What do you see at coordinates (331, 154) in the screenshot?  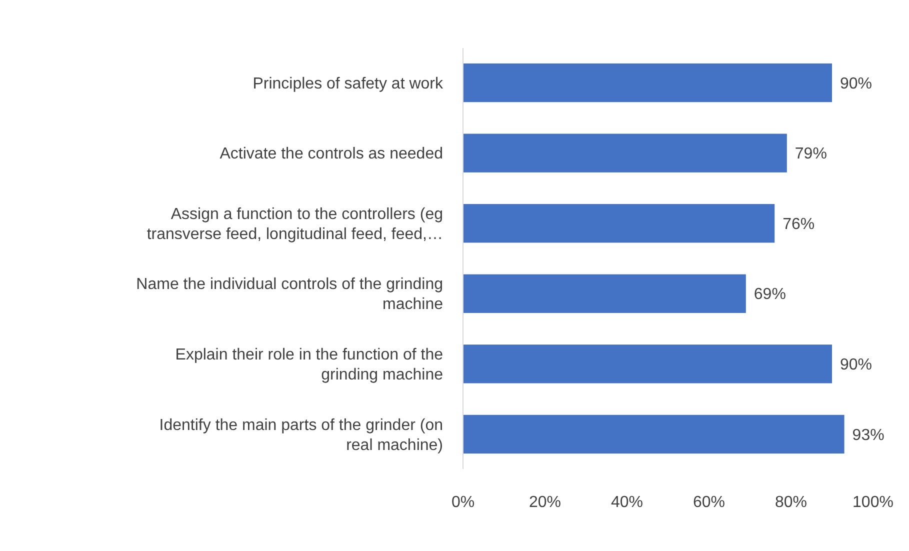 I see `y-tick-label: Activate the controls as needed` at bounding box center [331, 154].